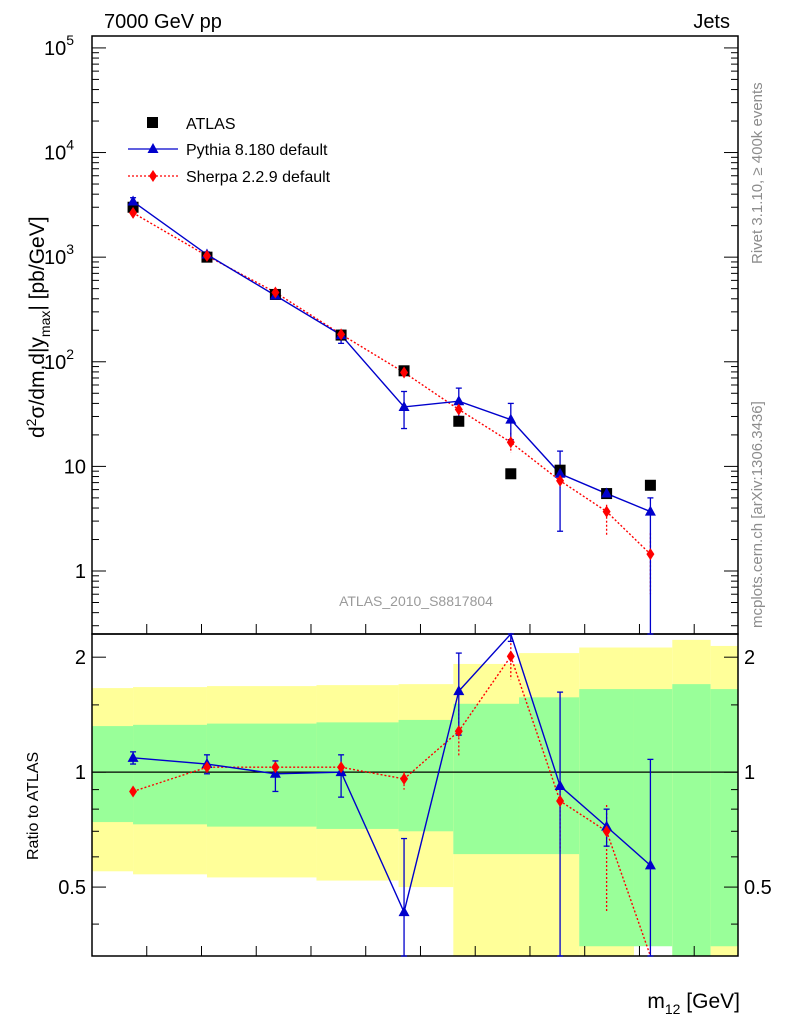  I want to click on ratio-tick-label: 0.5, so click(72, 888).